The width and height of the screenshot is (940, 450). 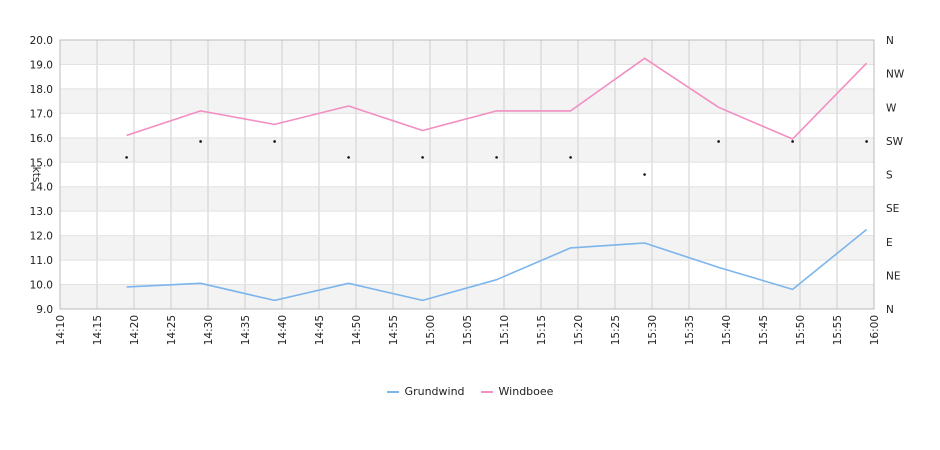 What do you see at coordinates (41, 90) in the screenshot?
I see `y-tick-label: 18.0` at bounding box center [41, 90].